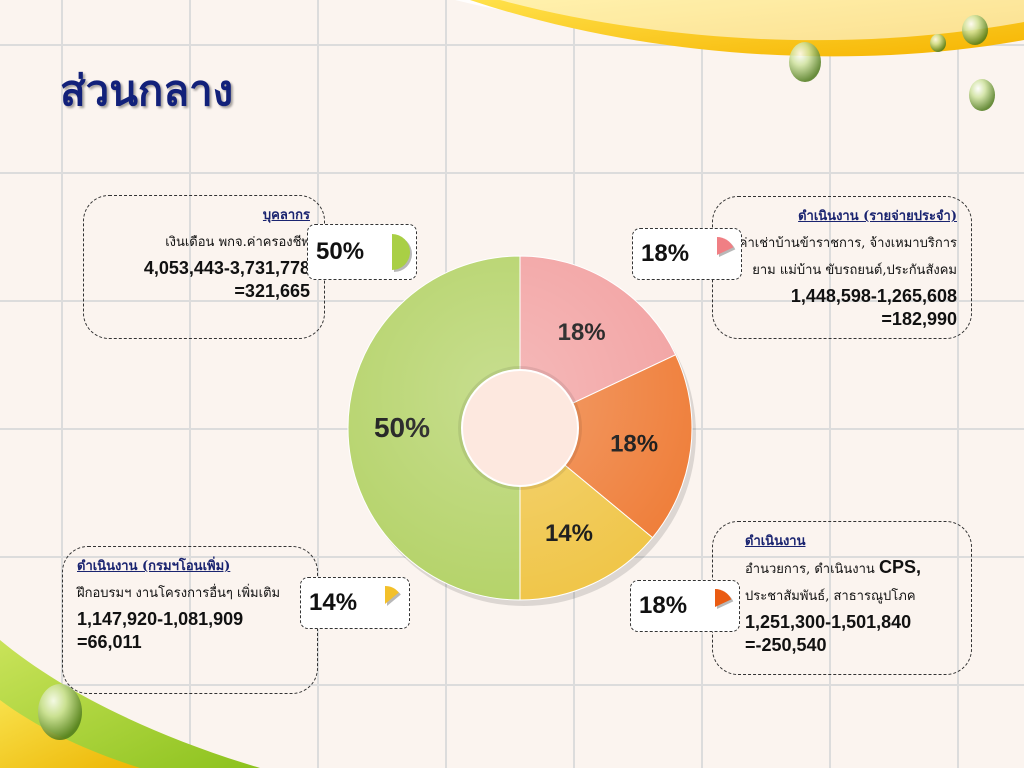 This screenshot has height=768, width=1024. What do you see at coordinates (828, 622) in the screenshot?
I see `box-calculation: 1,251,300-1,501,840` at bounding box center [828, 622].